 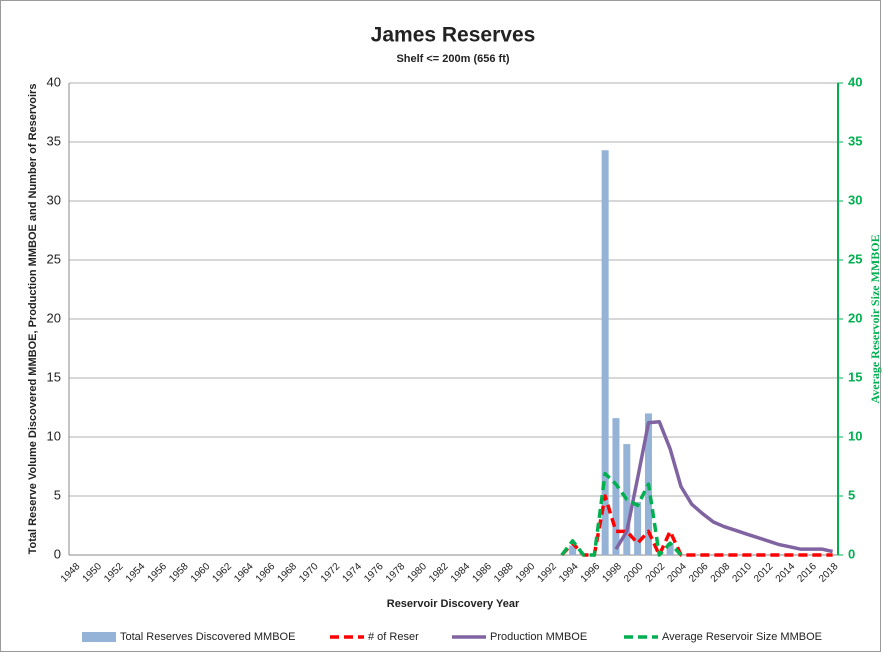 What do you see at coordinates (54, 199) in the screenshot?
I see `y-tick-label: 30` at bounding box center [54, 199].